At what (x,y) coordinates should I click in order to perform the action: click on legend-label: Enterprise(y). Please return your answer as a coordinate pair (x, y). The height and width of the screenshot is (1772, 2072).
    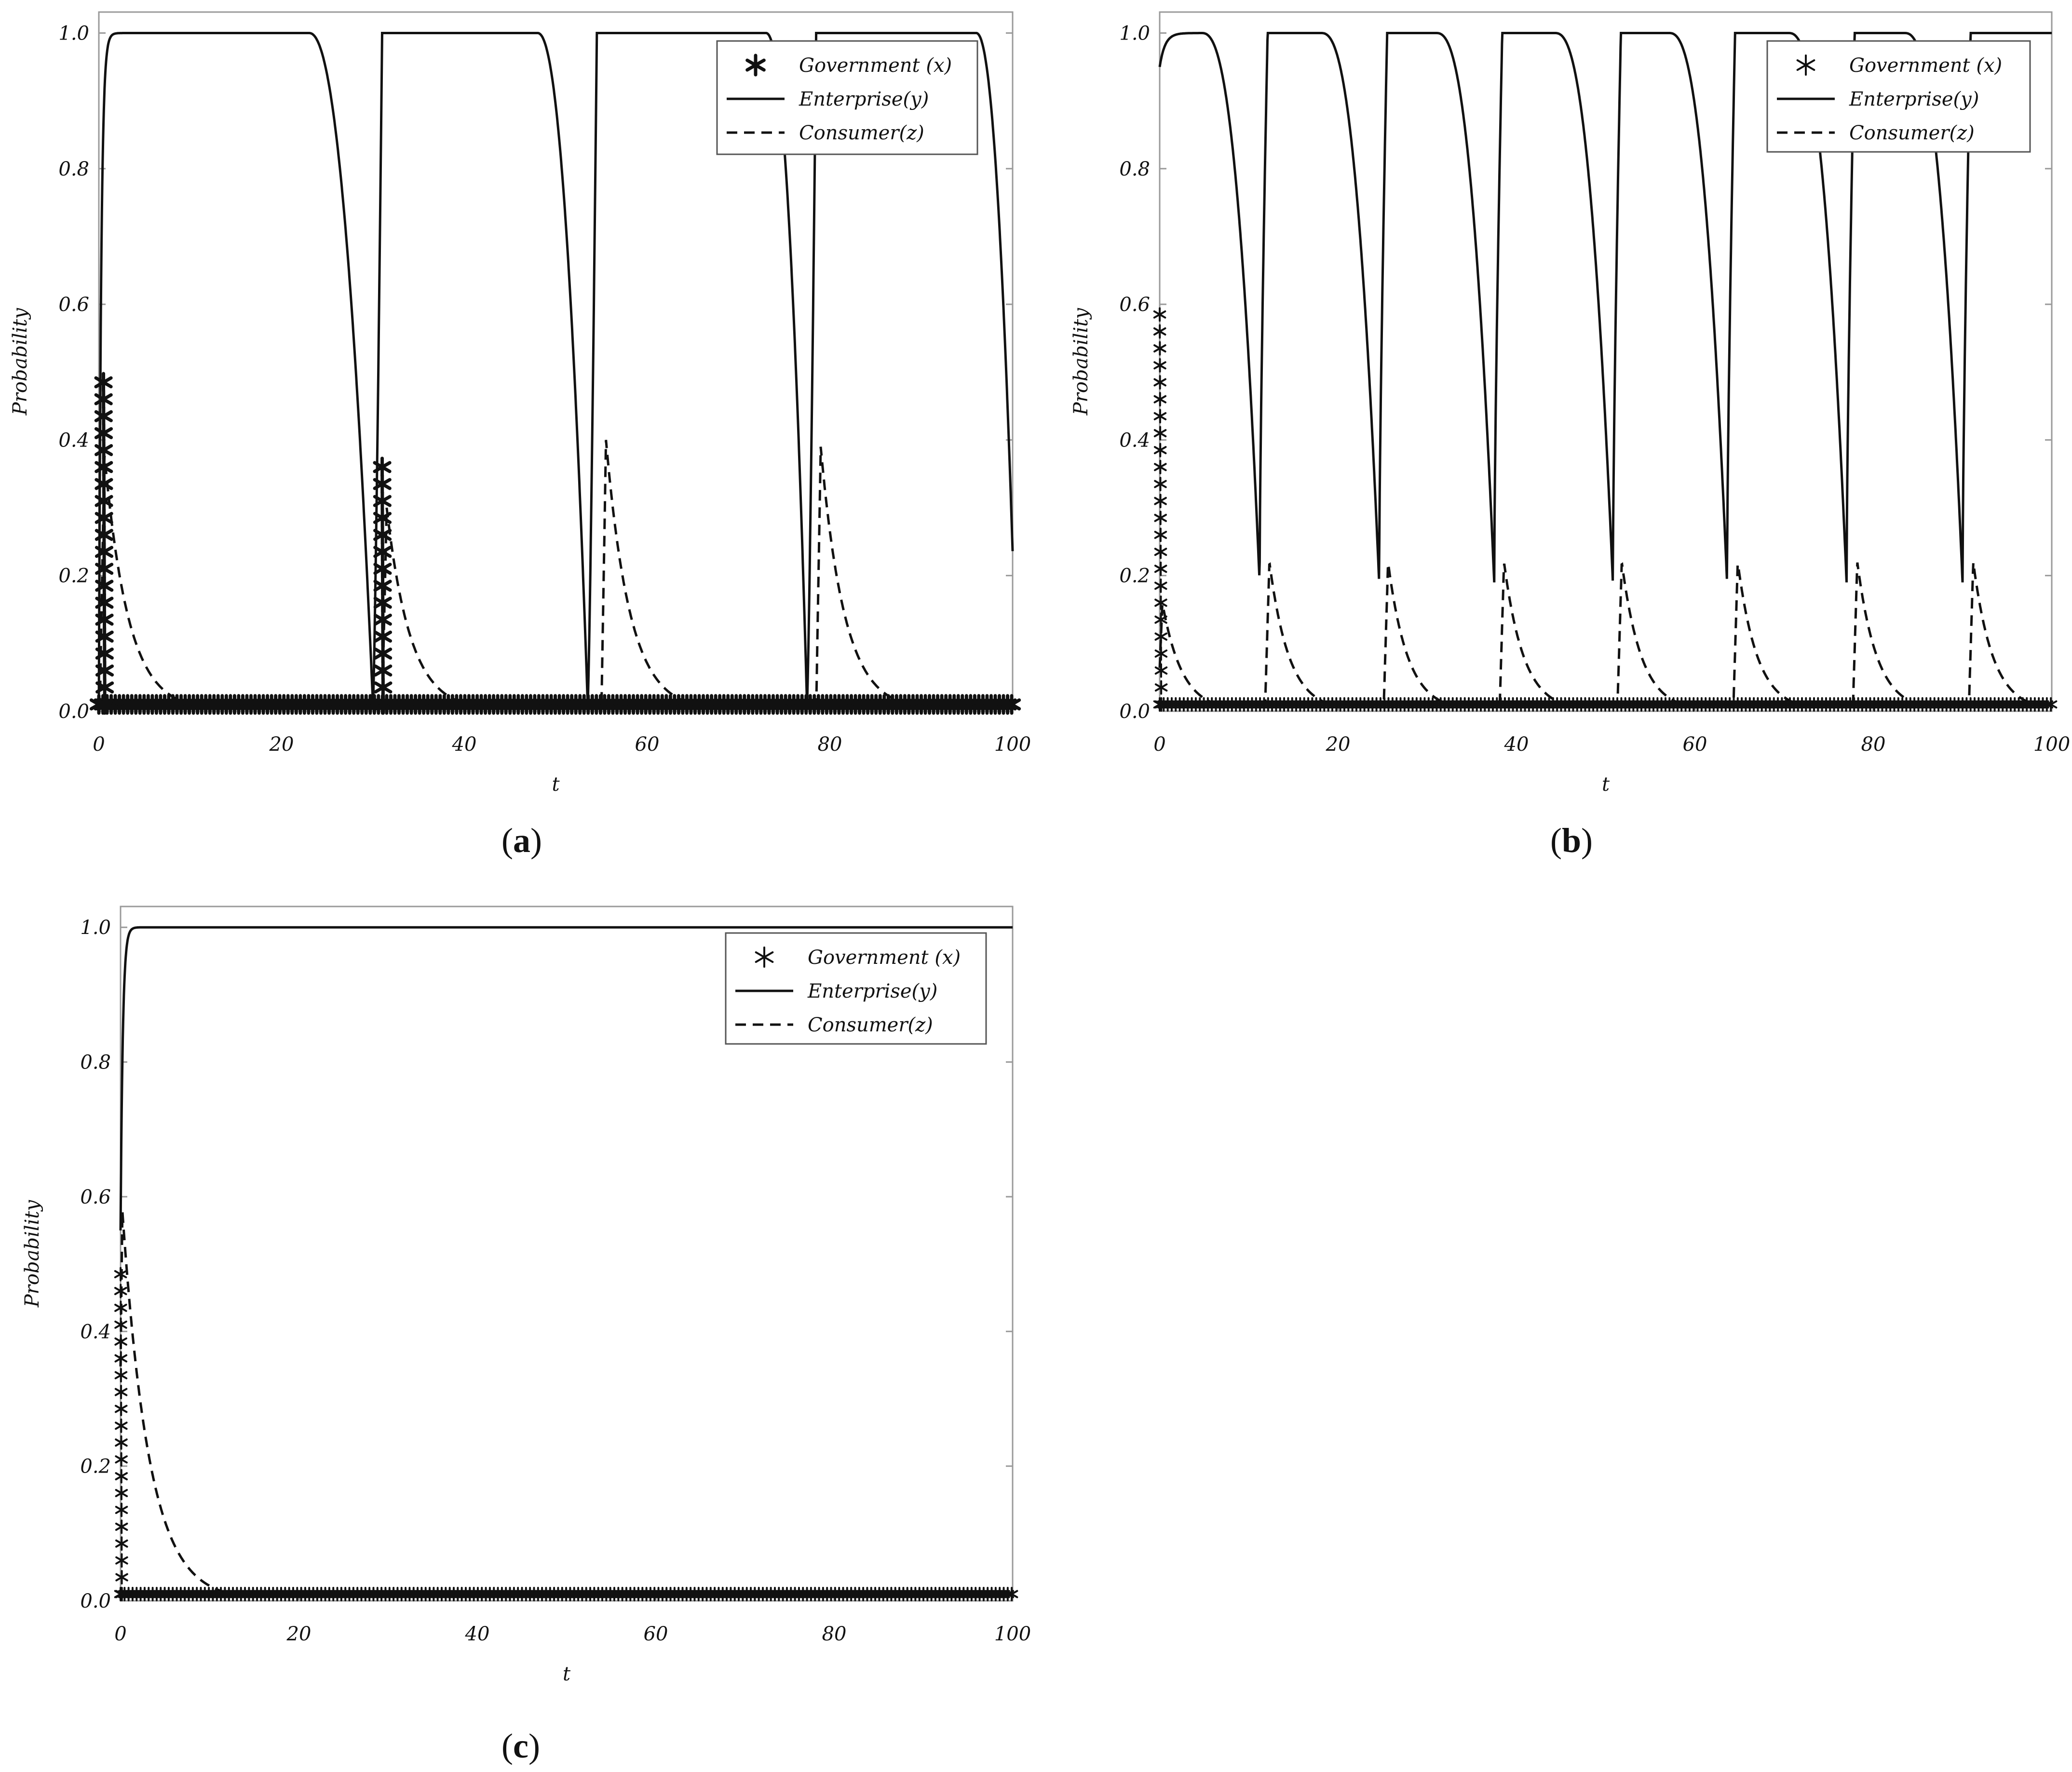
    Looking at the image, I should click on (864, 99).